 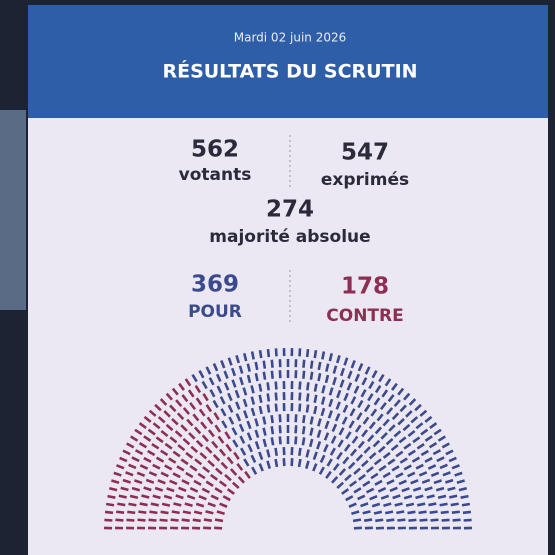 What do you see at coordinates (290, 38) in the screenshot?
I see `date: Mardi 02 juin 2026` at bounding box center [290, 38].